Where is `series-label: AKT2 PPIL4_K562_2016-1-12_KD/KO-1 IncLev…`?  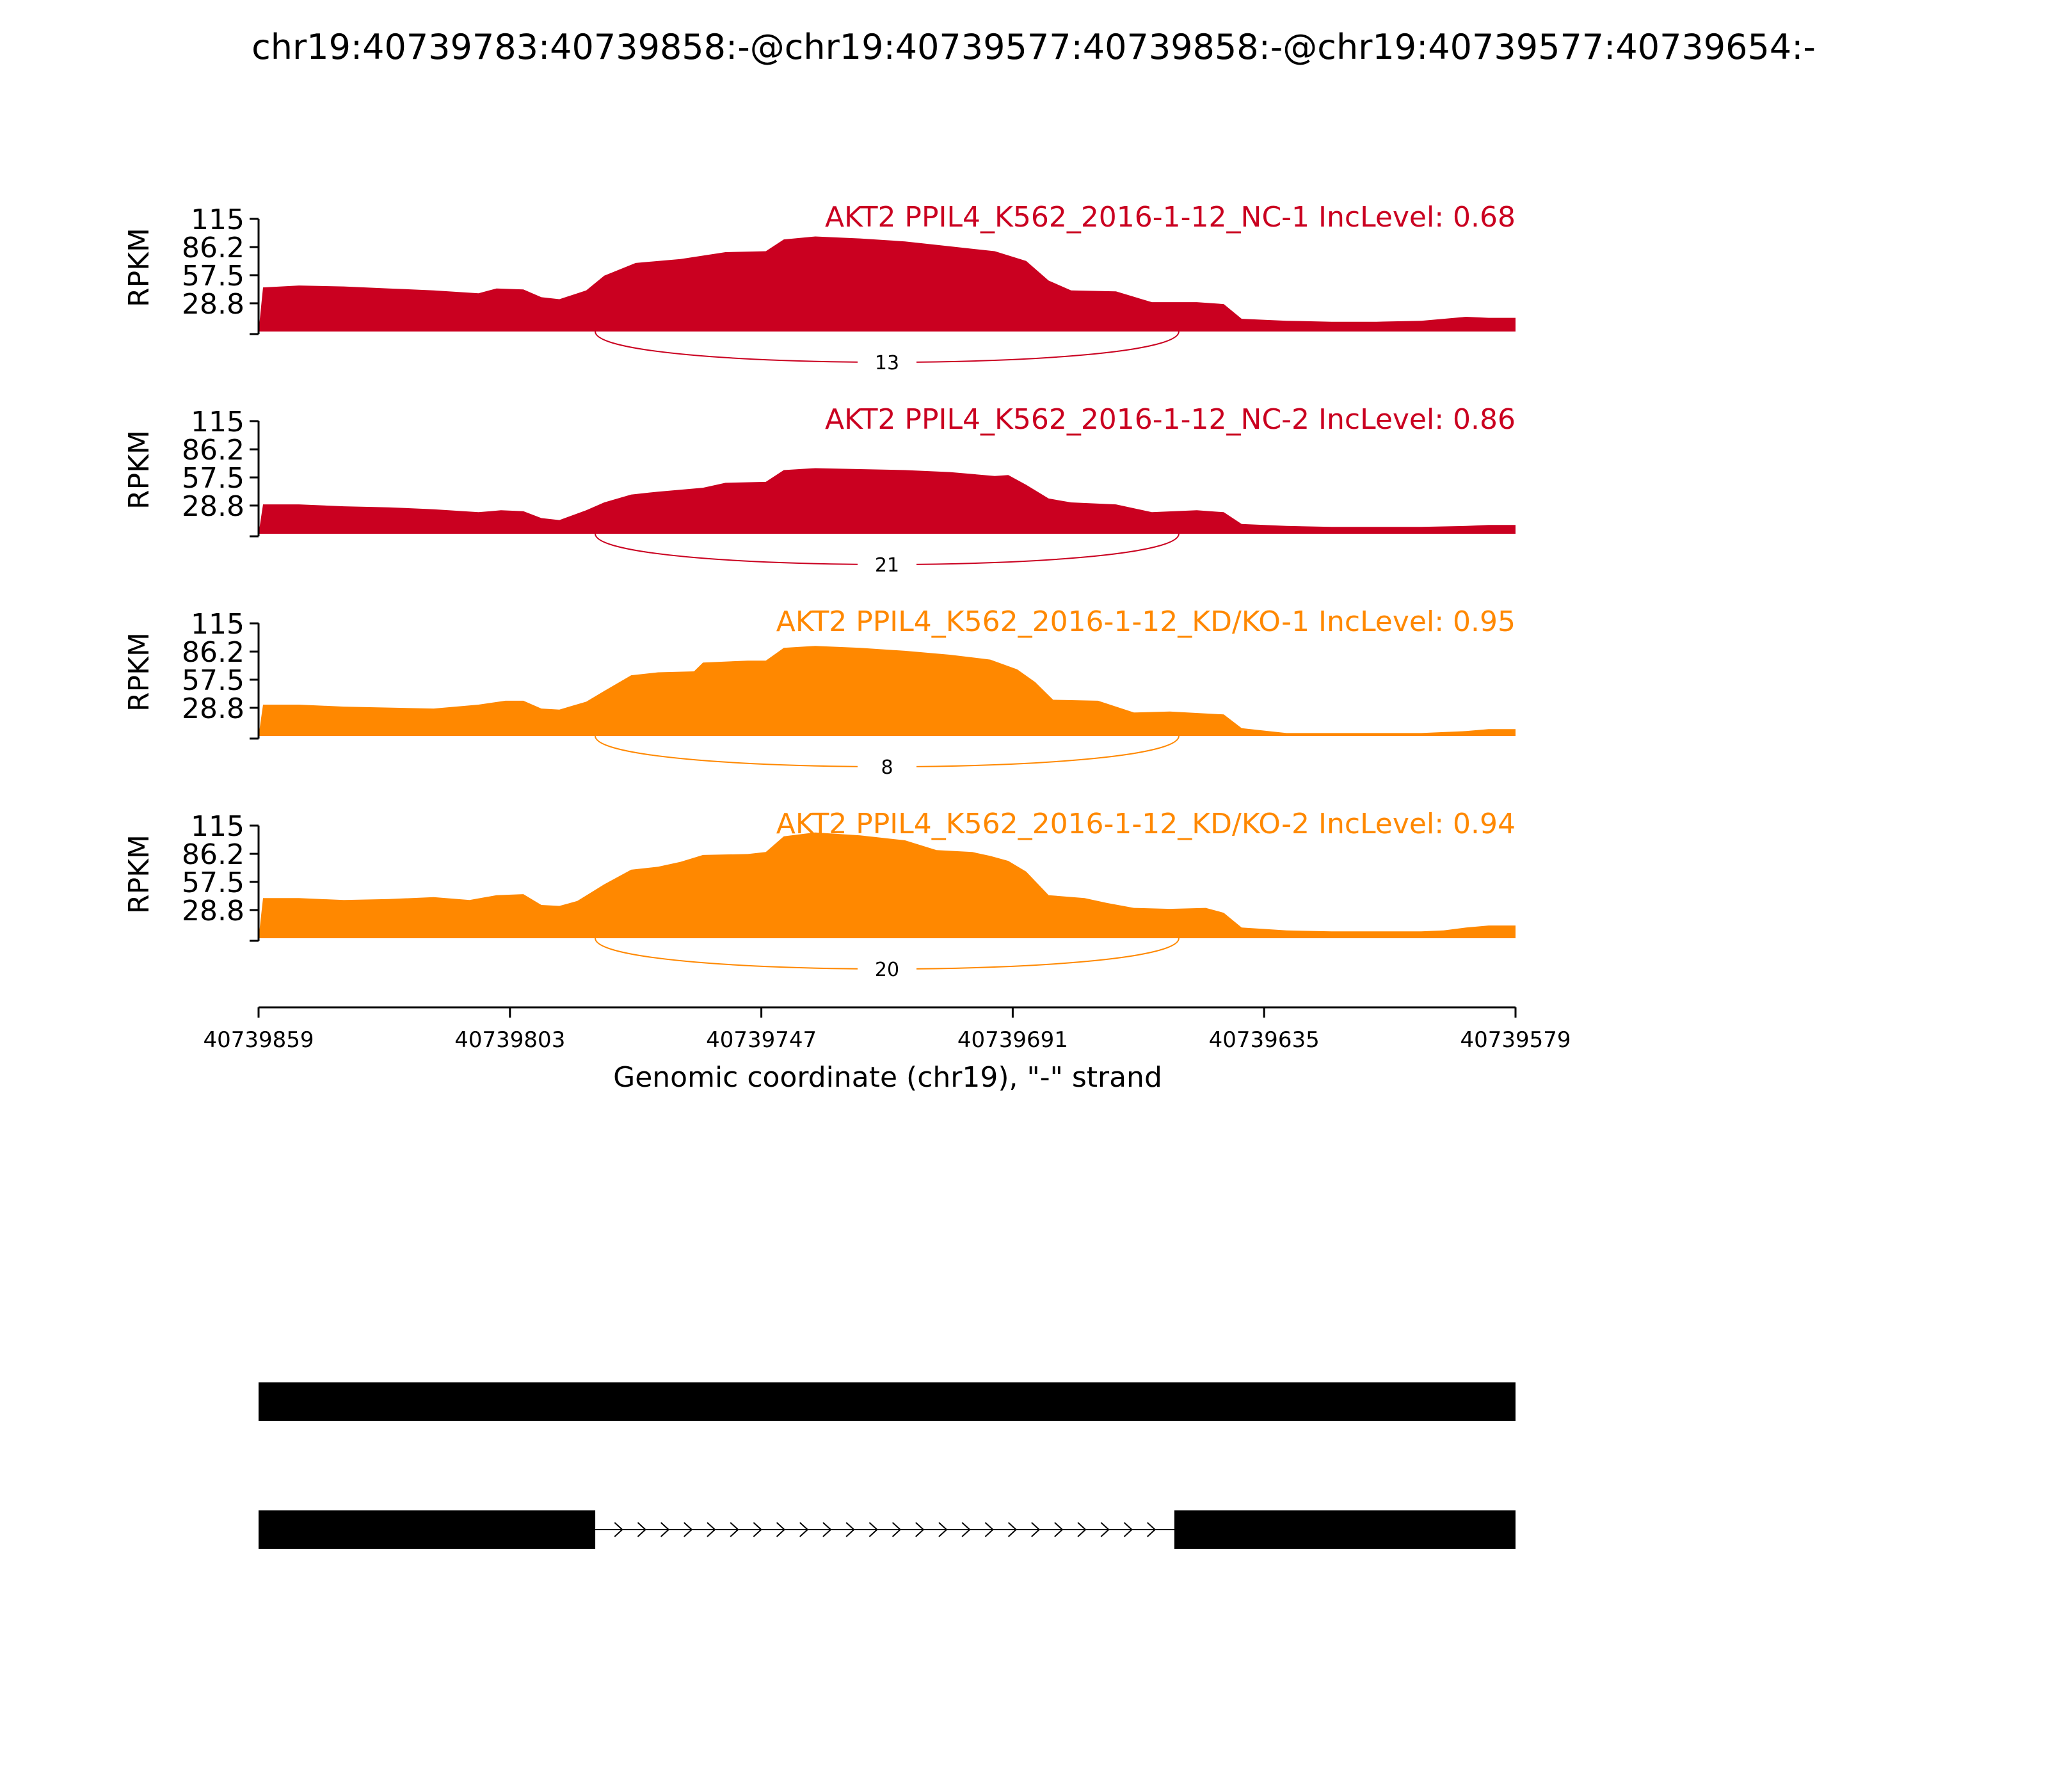
series-label: AKT2 PPIL4_K562_2016-1-12_KD/KO-1 IncLev… is located at coordinates (1146, 621).